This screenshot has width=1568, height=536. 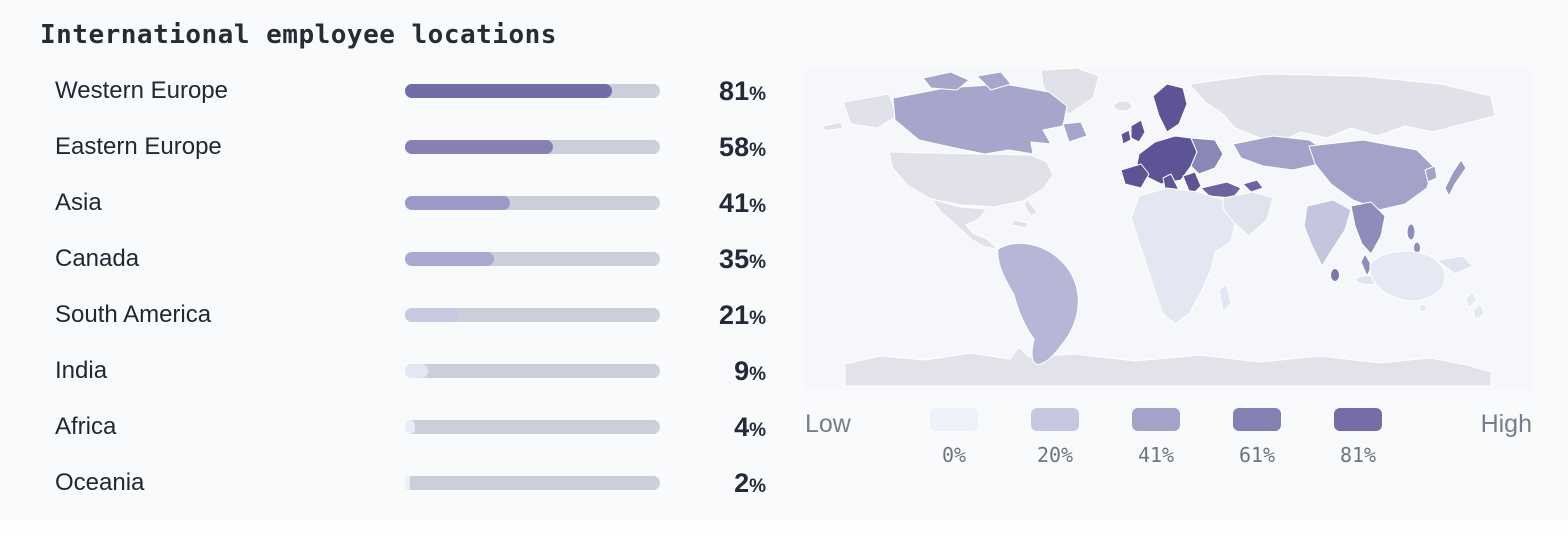 I want to click on region-new-zealand-south, so click(x=1479, y=312).